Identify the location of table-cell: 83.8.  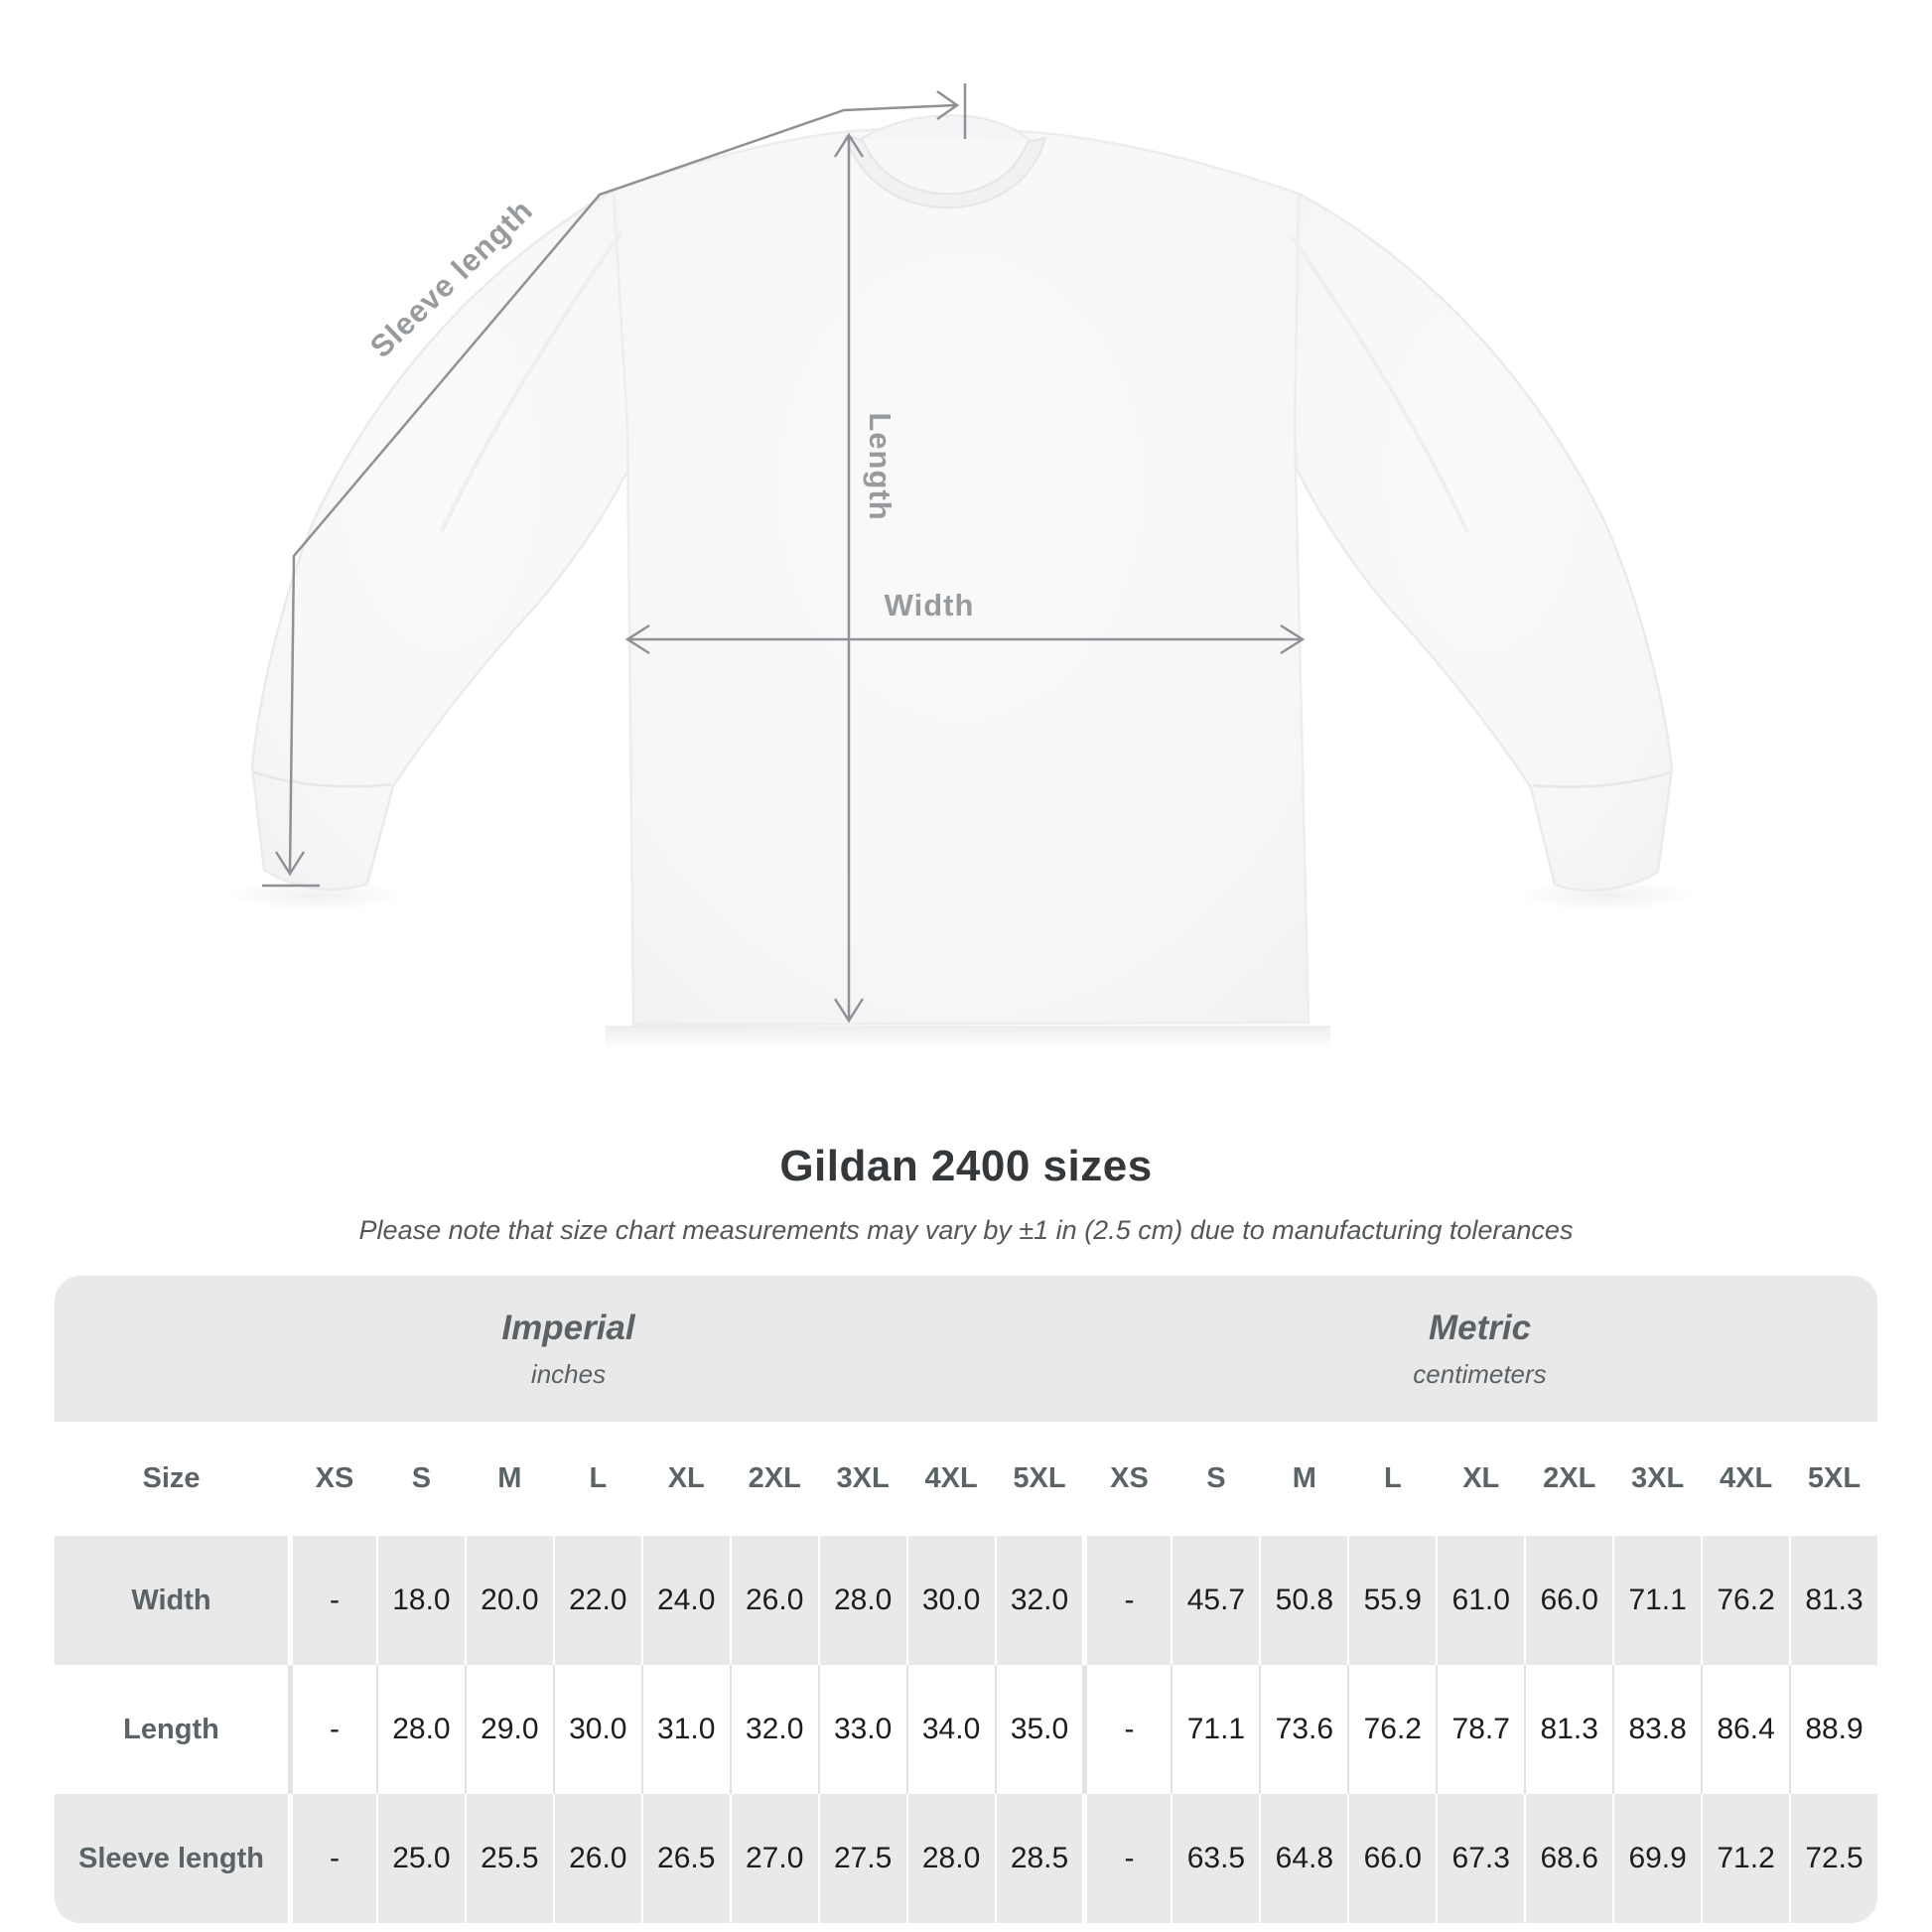
(1656, 1730).